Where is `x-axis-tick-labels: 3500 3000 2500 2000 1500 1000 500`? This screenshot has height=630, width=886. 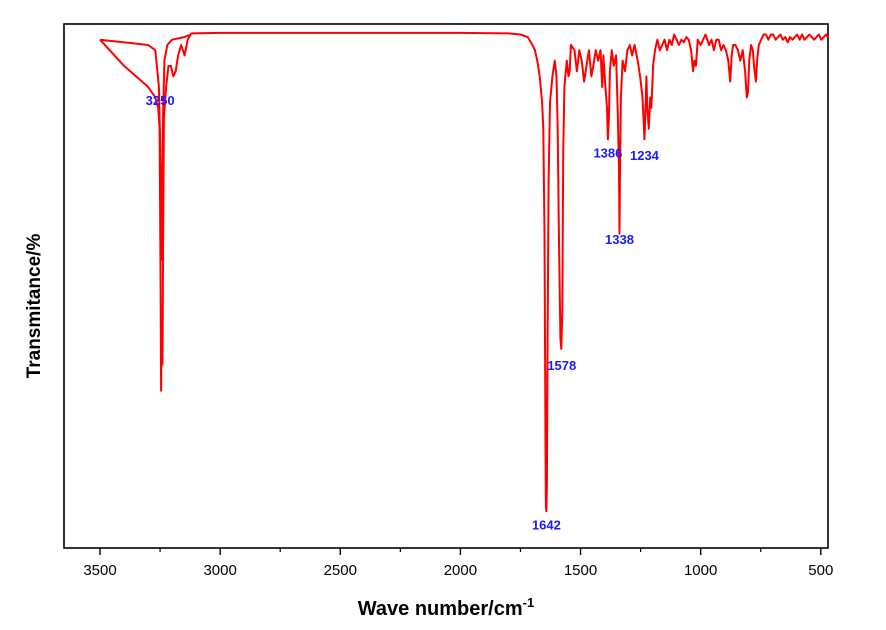 x-axis-tick-labels: 3500 3000 2500 2000 1500 1000 500 is located at coordinates (458, 570).